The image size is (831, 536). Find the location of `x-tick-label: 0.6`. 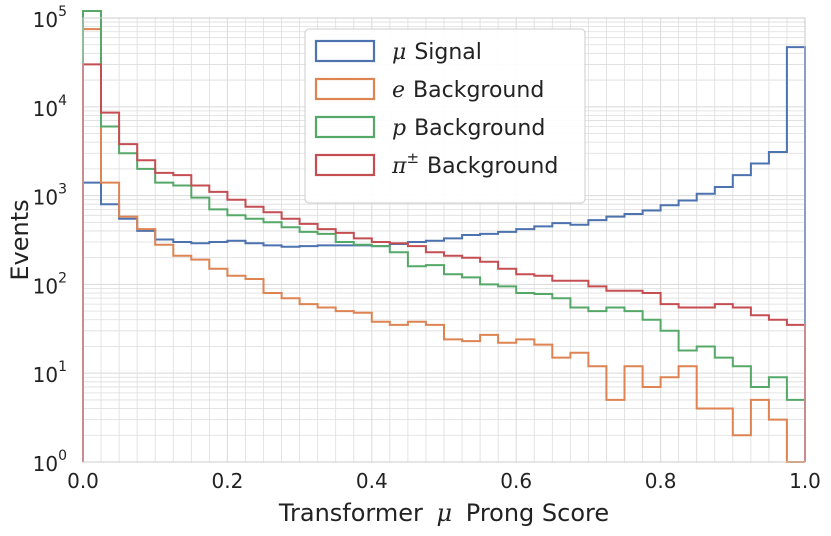

x-tick-label: 0.6 is located at coordinates (516, 481).